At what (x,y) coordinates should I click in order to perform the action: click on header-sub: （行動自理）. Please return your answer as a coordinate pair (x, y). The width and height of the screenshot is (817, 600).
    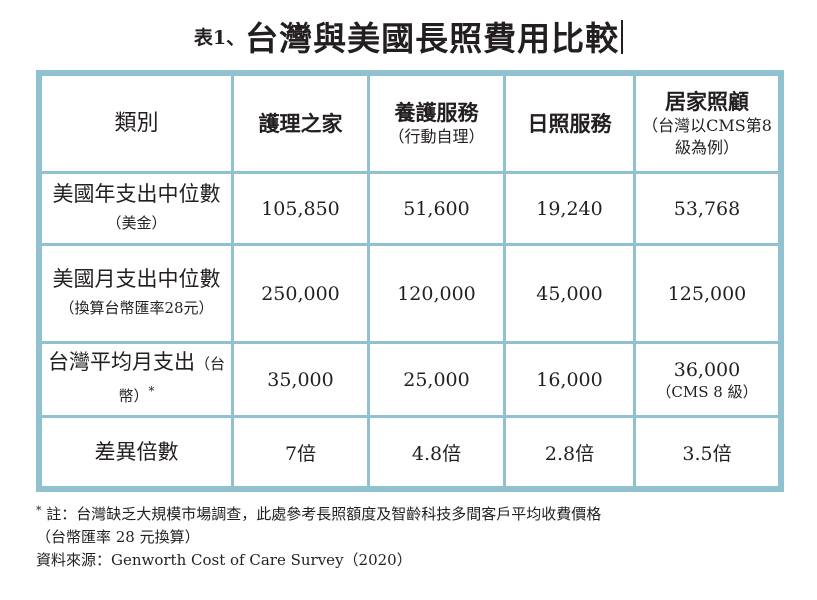
    Looking at the image, I should click on (436, 136).